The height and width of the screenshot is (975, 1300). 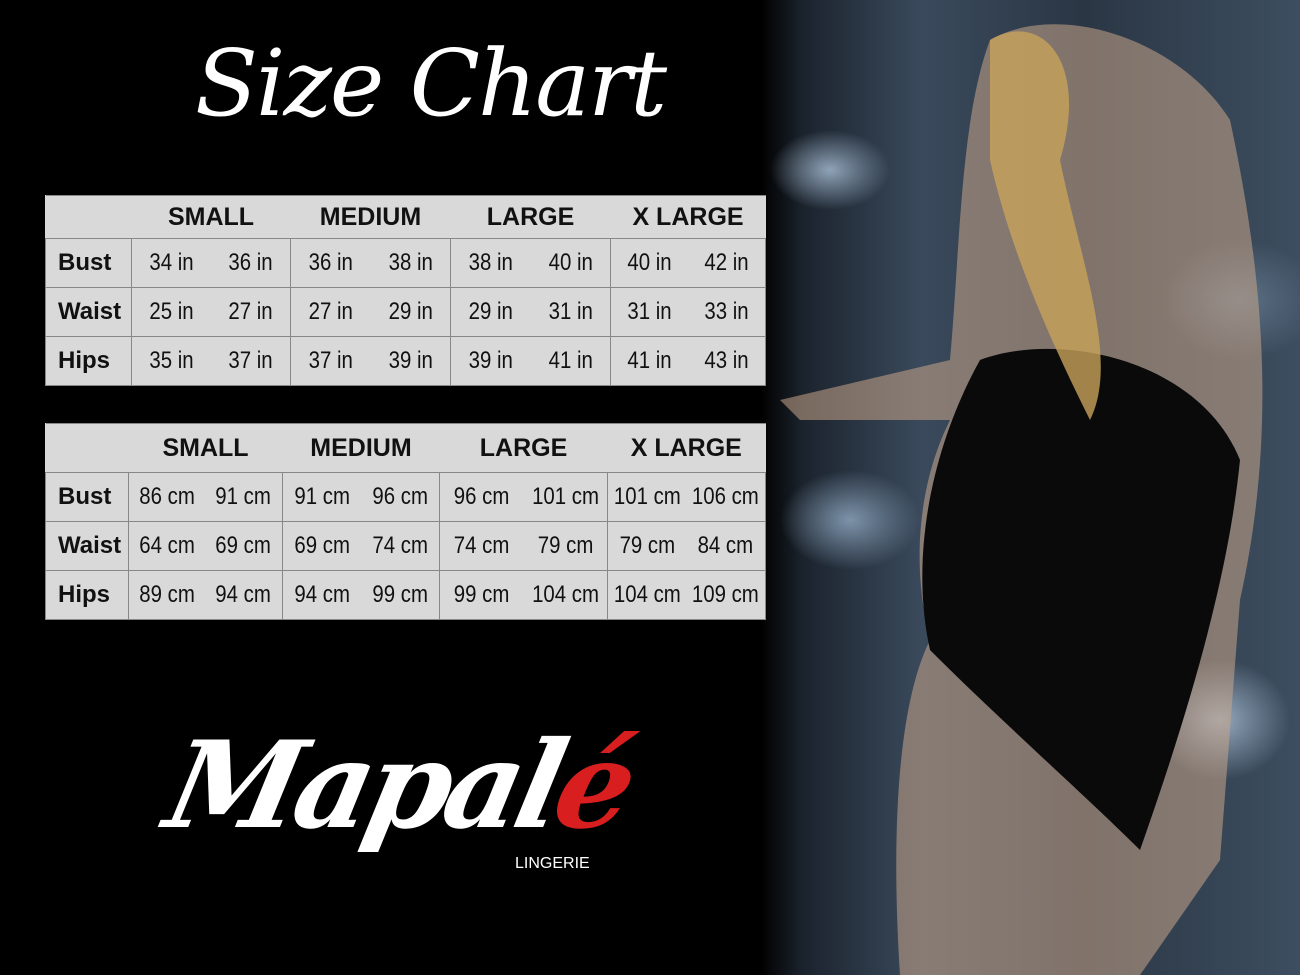 I want to click on size-range-cell: 38 in 40 in, so click(x=530, y=263).